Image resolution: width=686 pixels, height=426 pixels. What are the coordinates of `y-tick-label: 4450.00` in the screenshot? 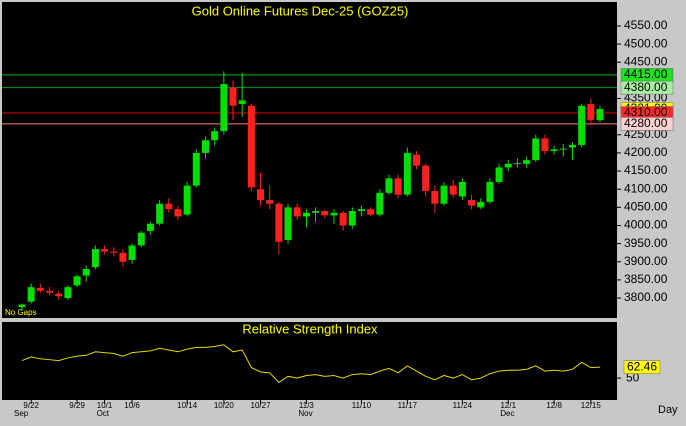 It's located at (646, 61).